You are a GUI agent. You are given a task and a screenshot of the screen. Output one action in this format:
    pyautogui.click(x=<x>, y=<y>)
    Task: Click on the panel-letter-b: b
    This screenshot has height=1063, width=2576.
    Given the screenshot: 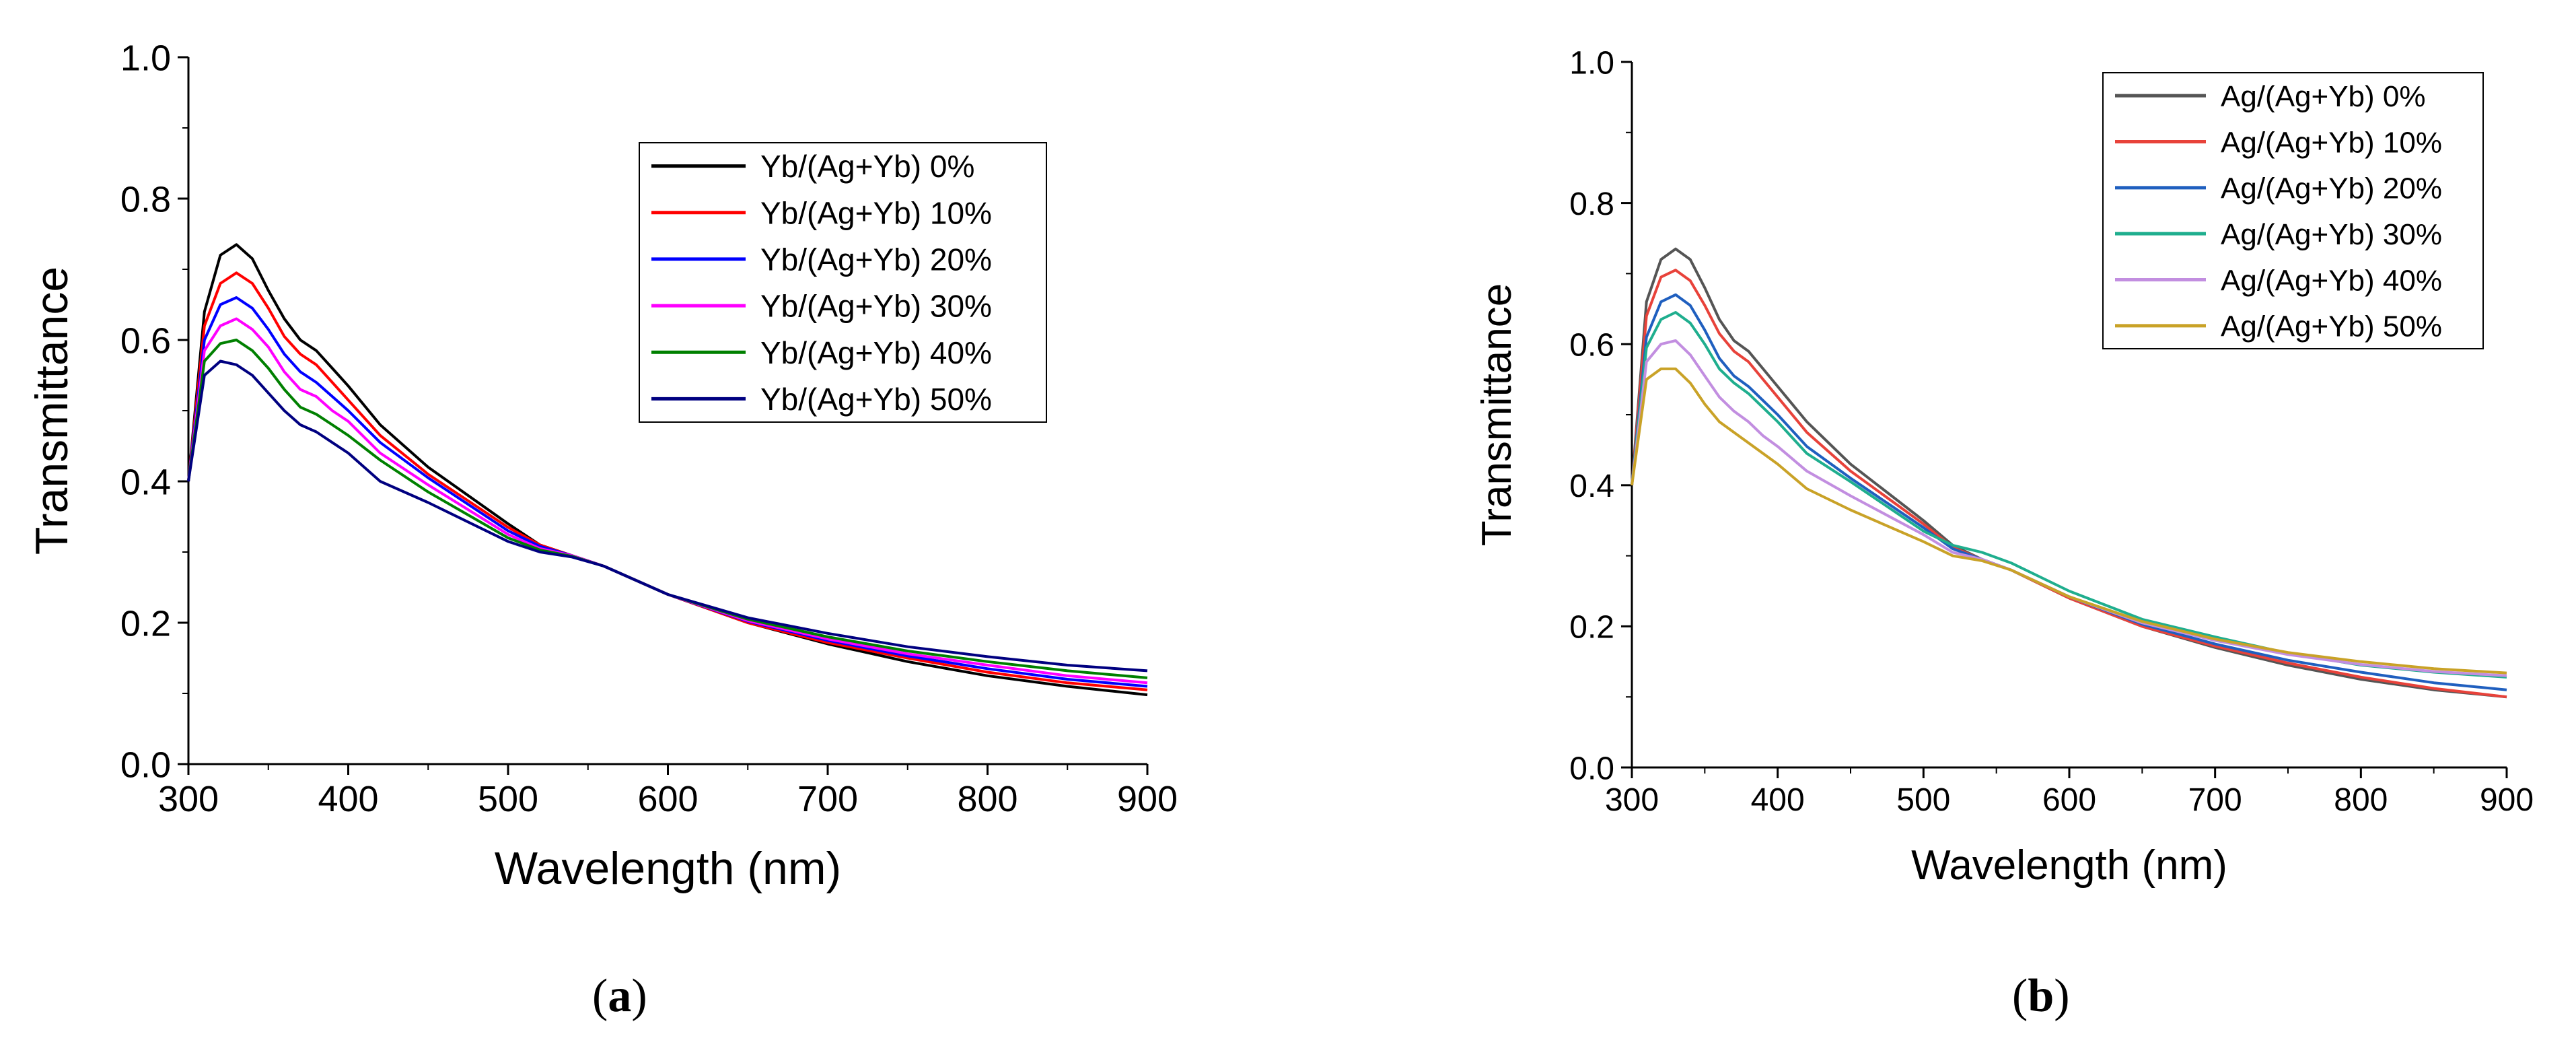 What is the action you would take?
    pyautogui.click(x=2041, y=996)
    